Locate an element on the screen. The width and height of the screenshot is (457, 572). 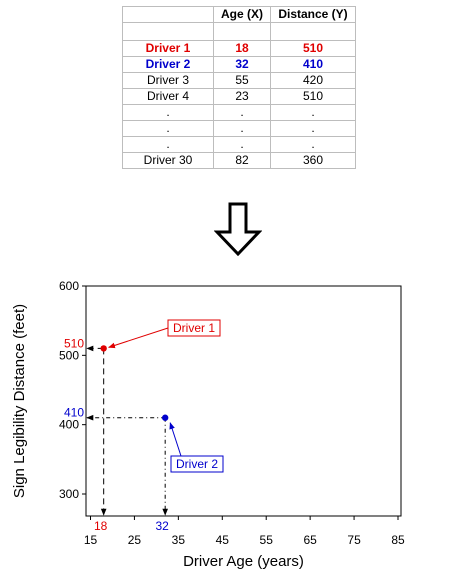
row-age: 82 is located at coordinates (242, 160).